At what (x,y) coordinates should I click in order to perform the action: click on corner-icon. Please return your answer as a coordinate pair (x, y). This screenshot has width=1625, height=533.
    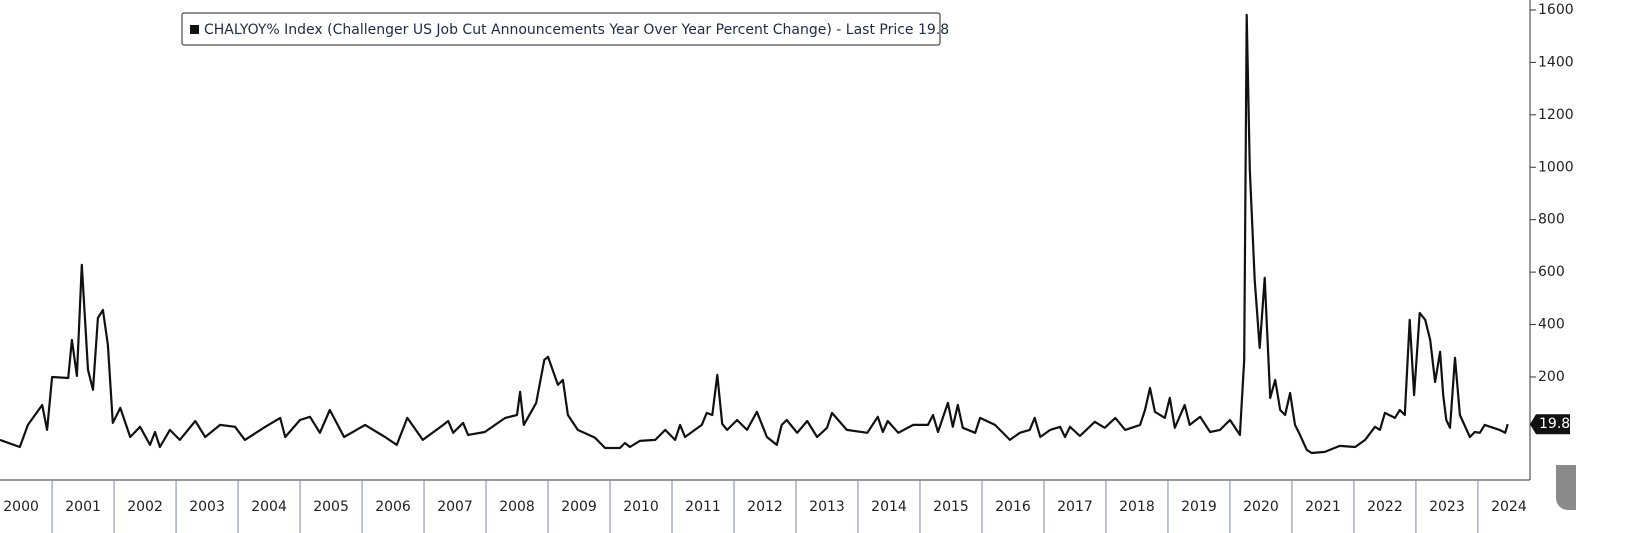
    Looking at the image, I should click on (1566, 487).